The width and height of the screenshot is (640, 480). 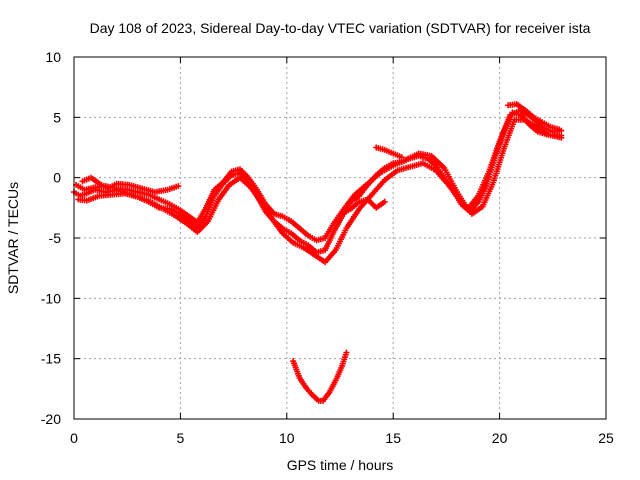 I want to click on y-axis-label: SDTVAR / TECUs, so click(x=13, y=238).